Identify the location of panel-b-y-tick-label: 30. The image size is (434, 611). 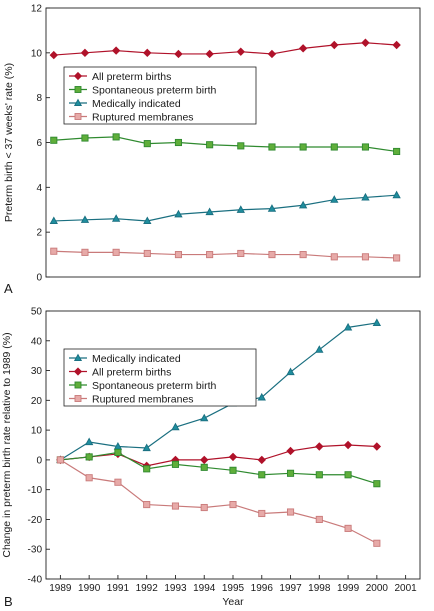
(37, 371).